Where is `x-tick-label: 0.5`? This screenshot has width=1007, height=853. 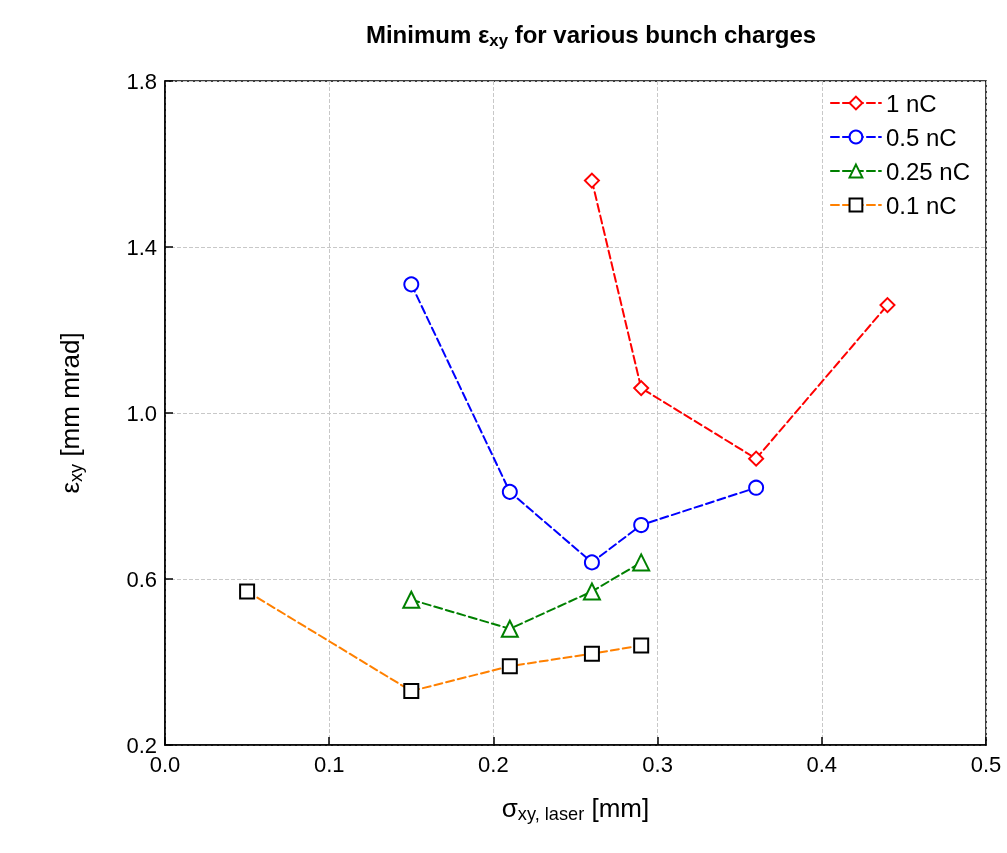
x-tick-label: 0.5 is located at coordinates (986, 764).